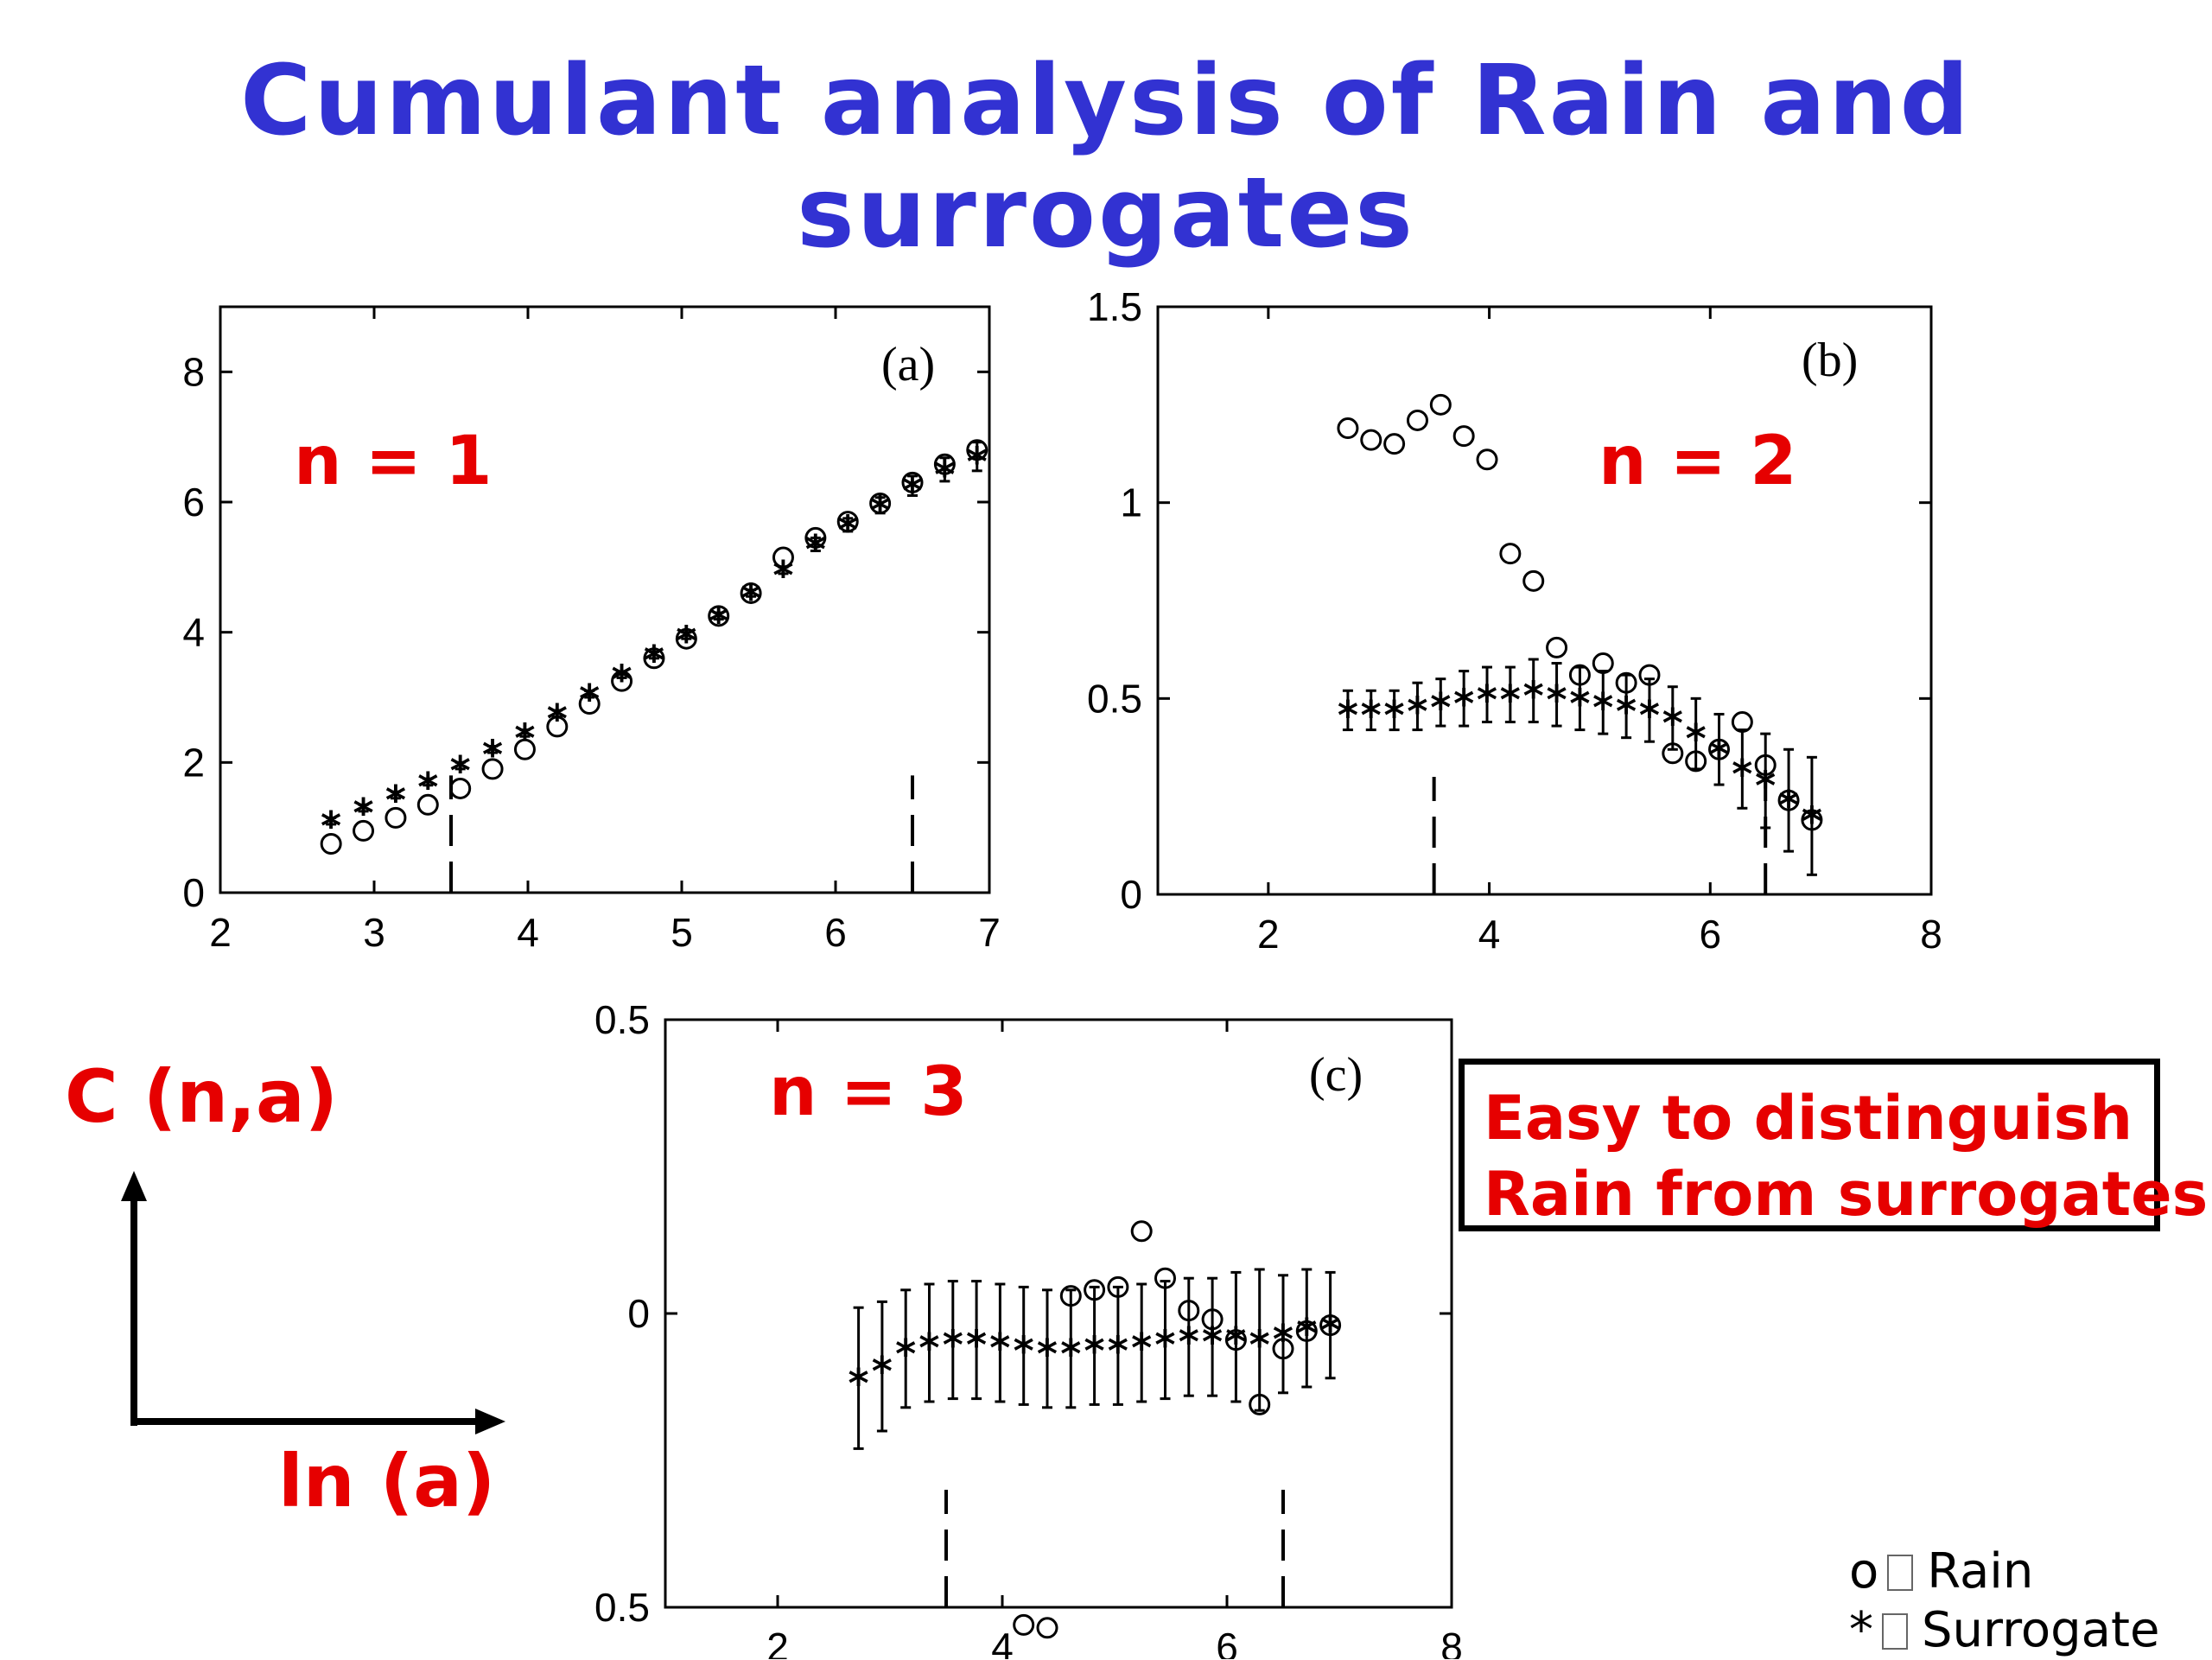 This screenshot has height=1660, width=2212. Describe the element at coordinates (1710, 934) in the screenshot. I see `panel-b-x-tick-label: 6` at that location.